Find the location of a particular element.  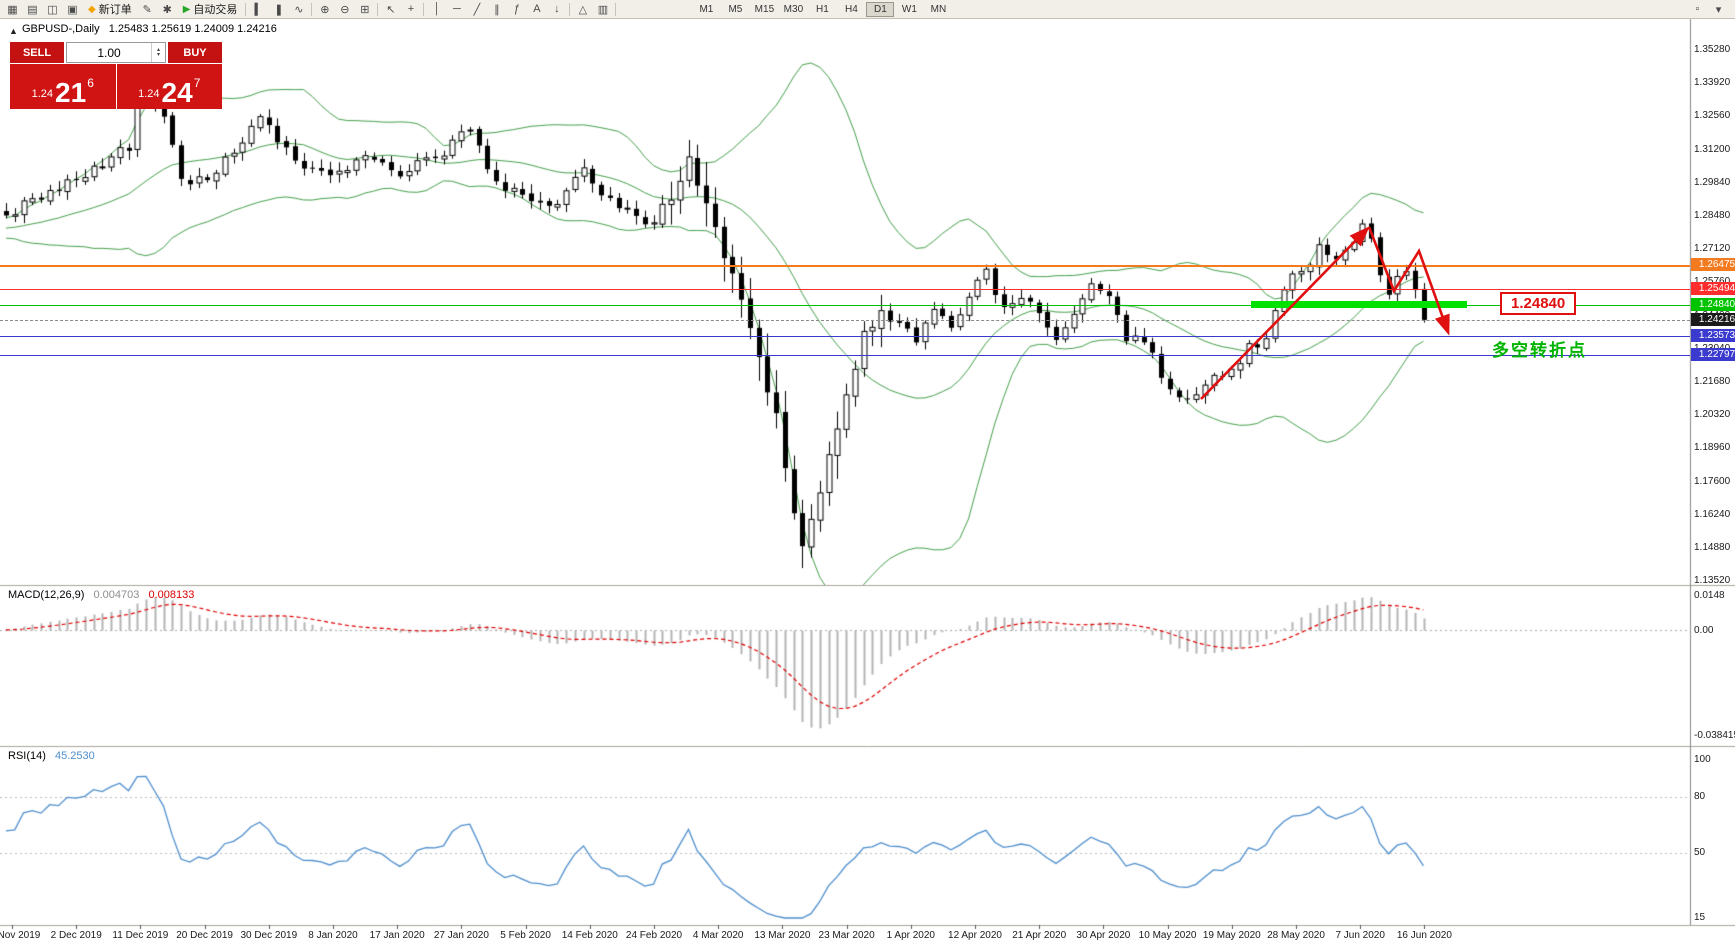

symbol-period-label: GBPUSD-,Daily is located at coordinates (61, 29).